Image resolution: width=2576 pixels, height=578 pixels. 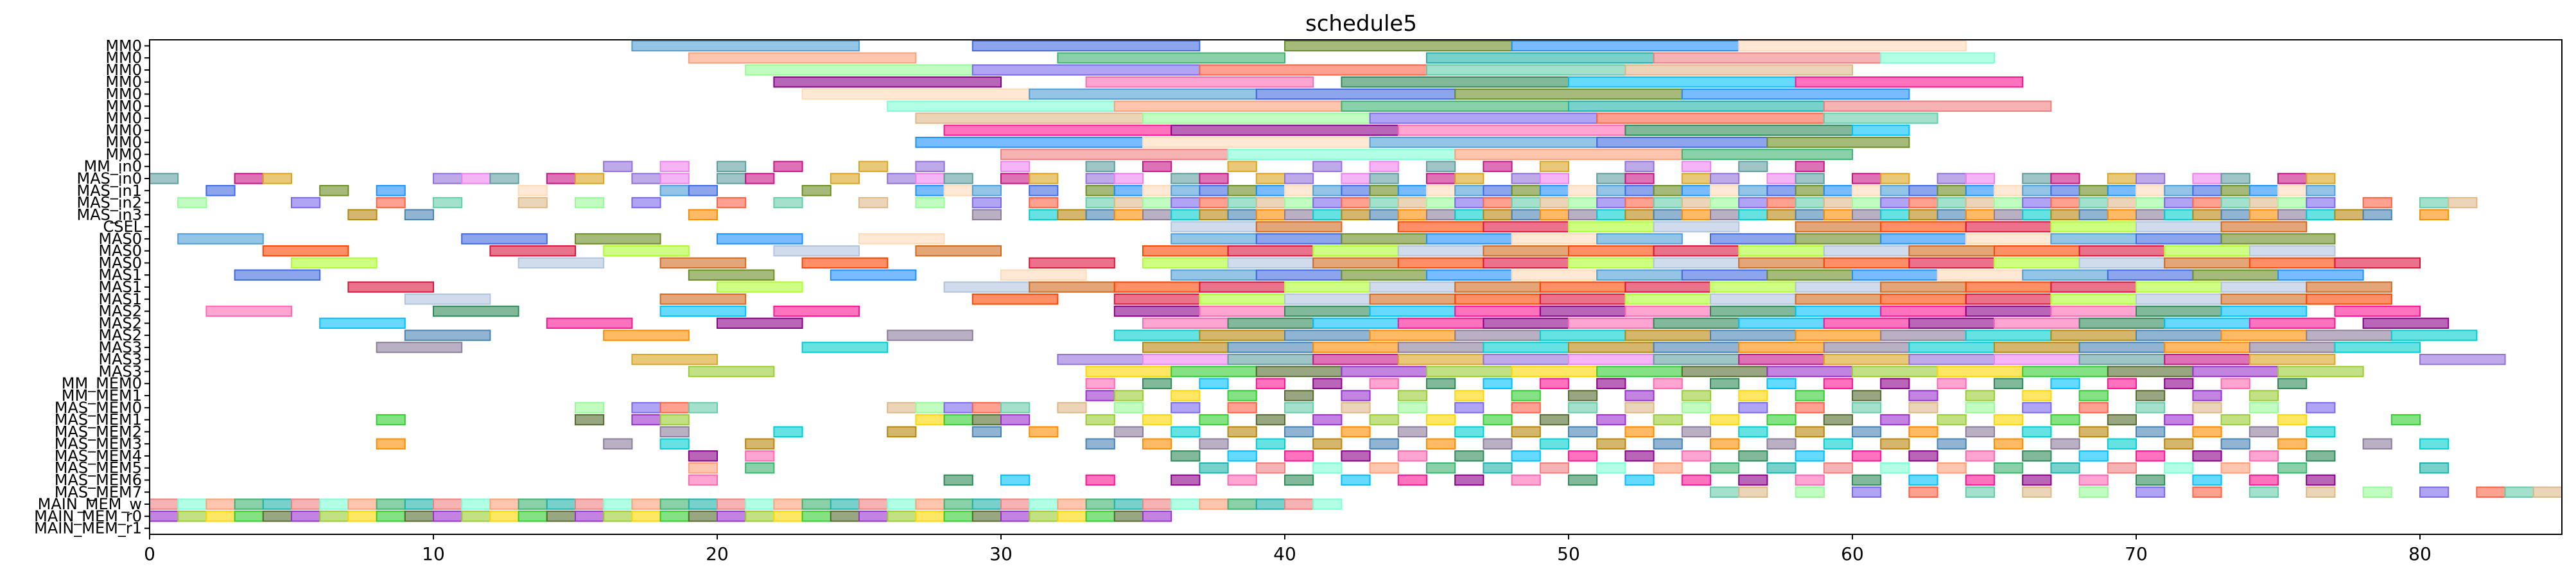 I want to click on x-tick-label: 20, so click(x=717, y=554).